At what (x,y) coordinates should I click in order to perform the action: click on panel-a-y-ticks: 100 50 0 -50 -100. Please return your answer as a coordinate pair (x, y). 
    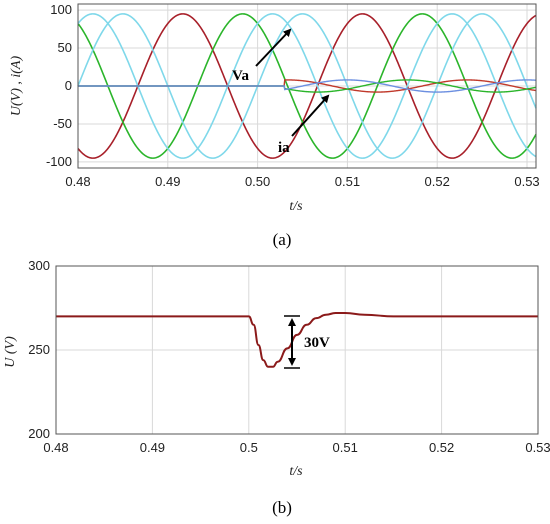
    Looking at the image, I should click on (59, 85).